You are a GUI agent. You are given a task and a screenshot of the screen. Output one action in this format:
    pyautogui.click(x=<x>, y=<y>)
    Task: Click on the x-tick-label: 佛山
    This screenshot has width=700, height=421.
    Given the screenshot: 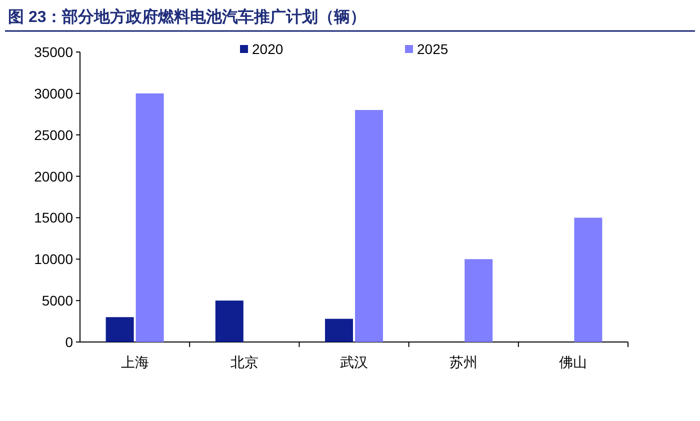 What is the action you would take?
    pyautogui.click(x=573, y=362)
    